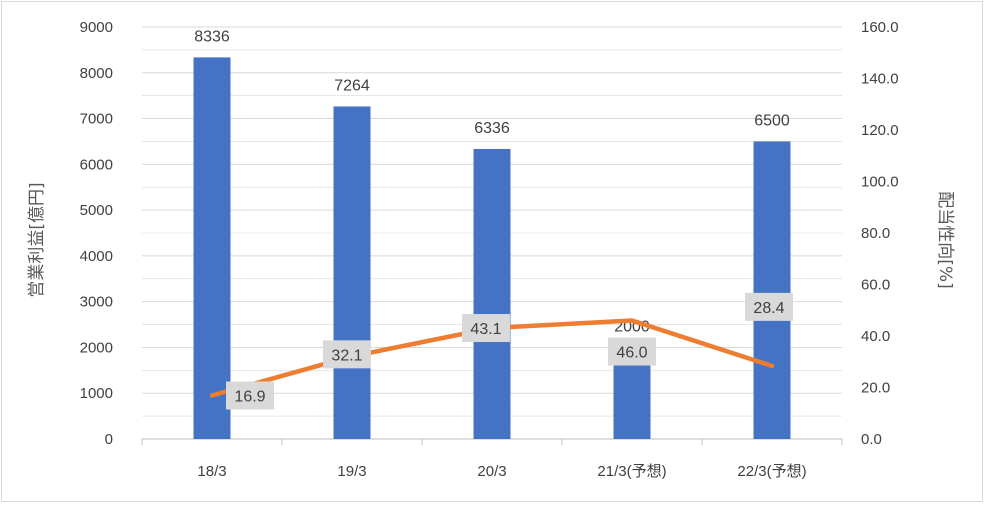  I want to click on y2-tick-label: 20.0, so click(875, 388).